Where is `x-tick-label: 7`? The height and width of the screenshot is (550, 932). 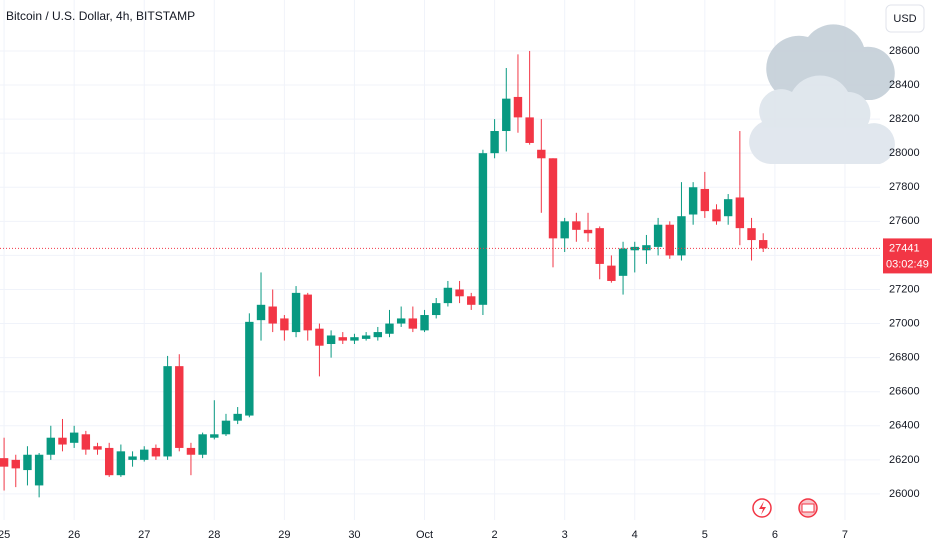 x-tick-label: 7 is located at coordinates (845, 535).